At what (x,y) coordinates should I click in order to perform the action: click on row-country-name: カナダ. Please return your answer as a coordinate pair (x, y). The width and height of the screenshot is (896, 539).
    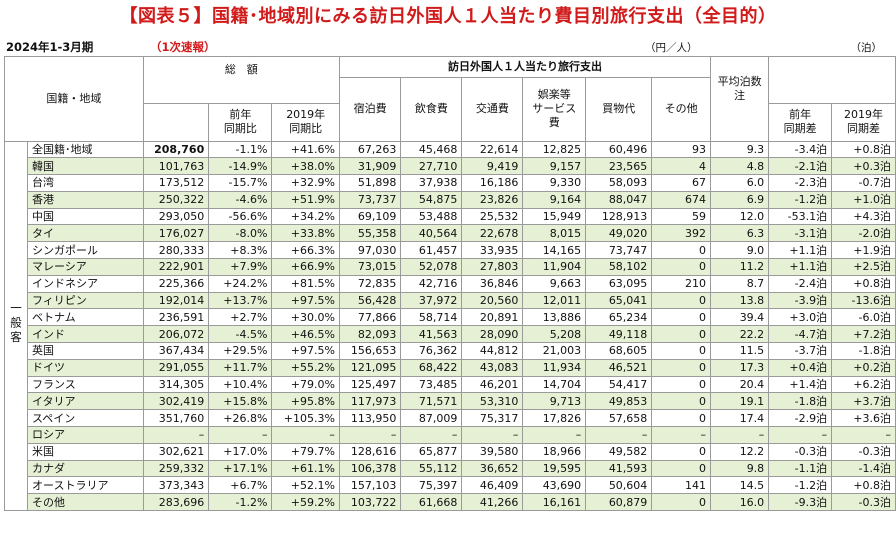
    Looking at the image, I should click on (85, 468).